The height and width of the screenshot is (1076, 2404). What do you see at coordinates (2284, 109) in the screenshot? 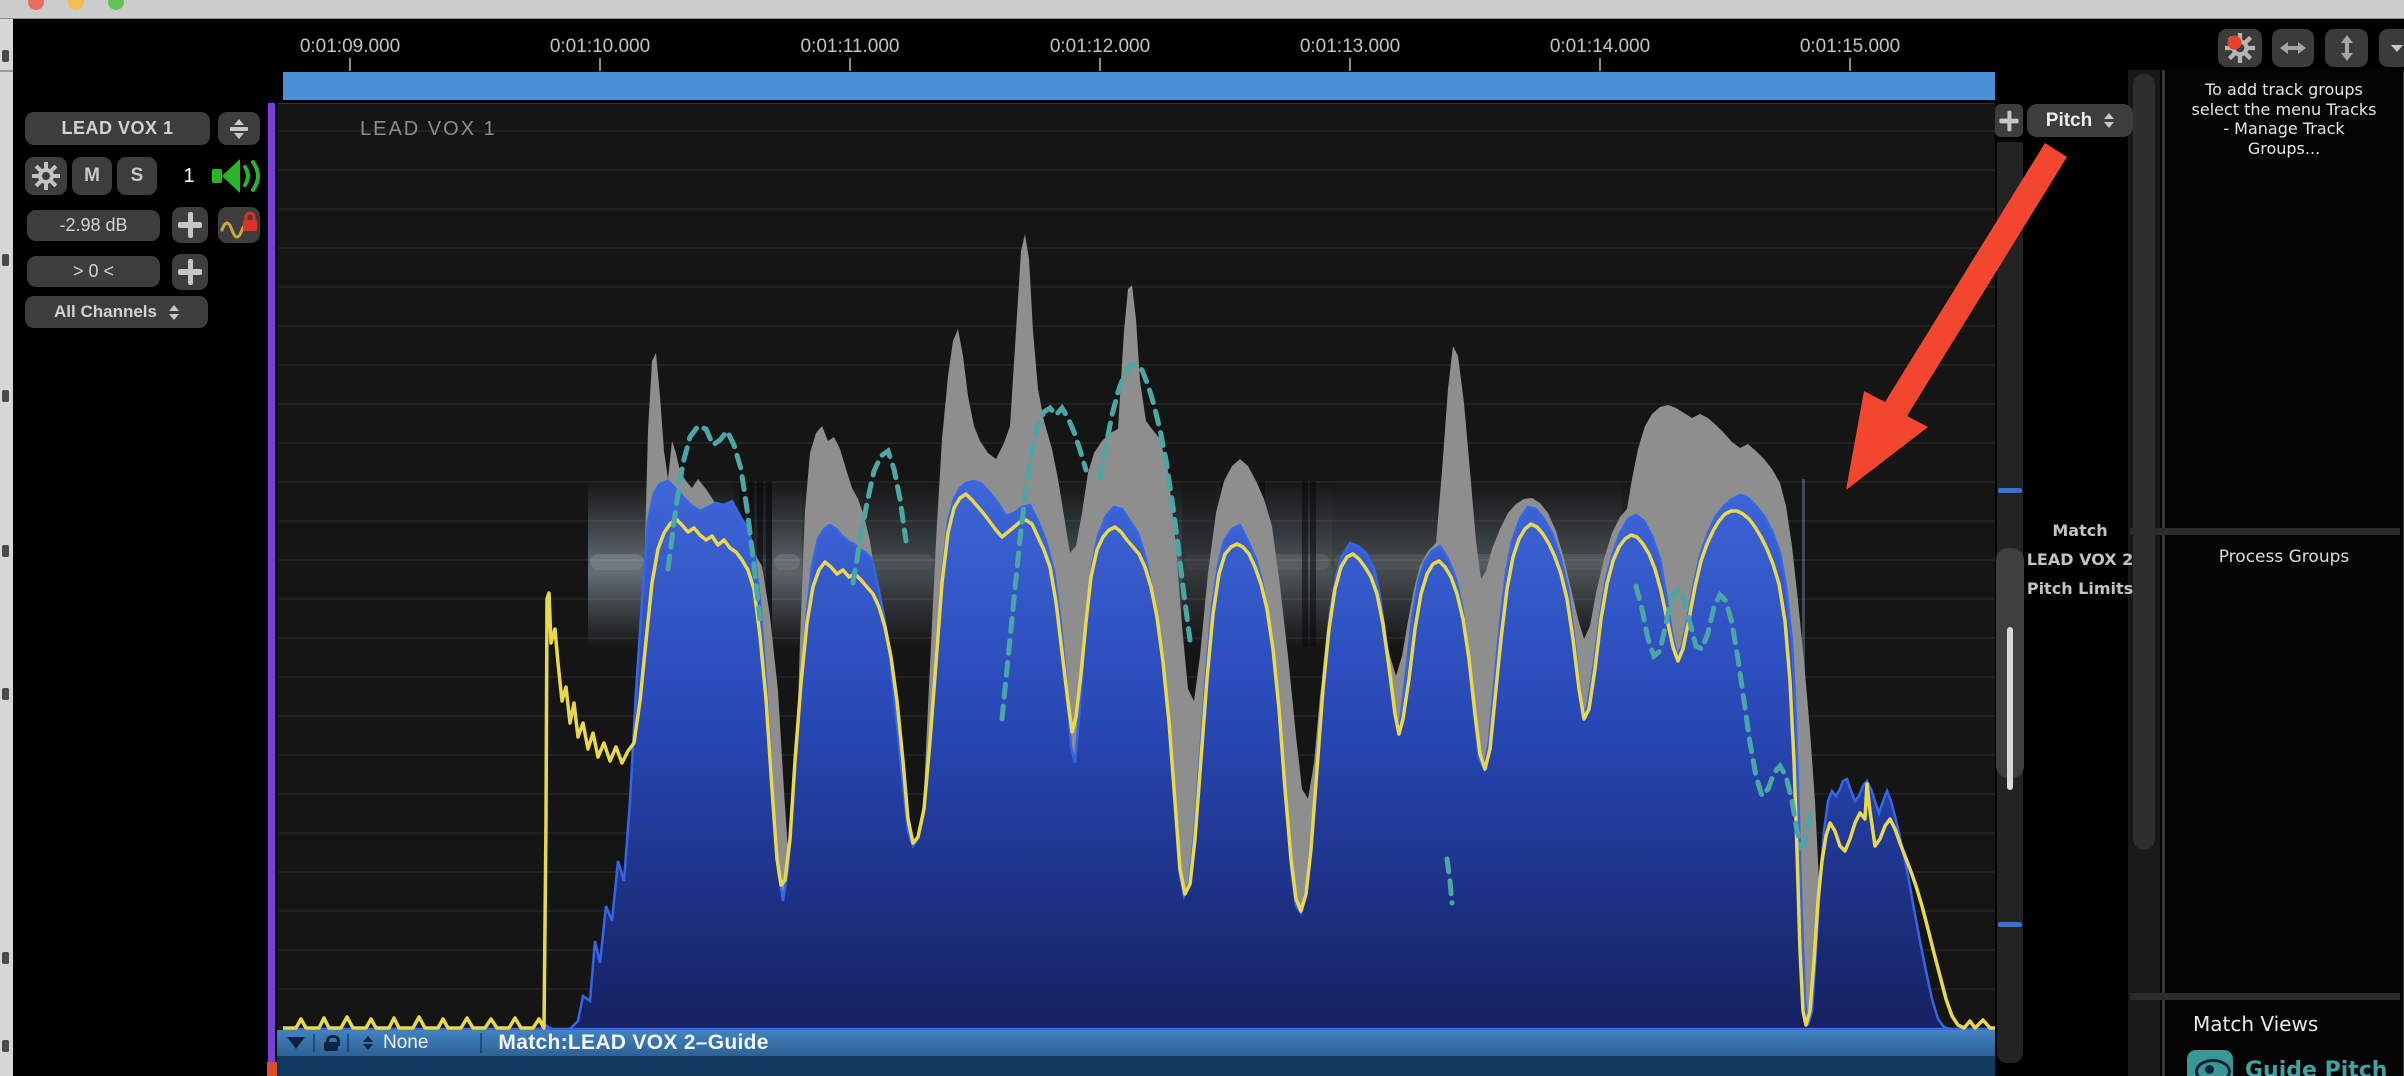
I see `instruction-line: select the menu Tracks` at bounding box center [2284, 109].